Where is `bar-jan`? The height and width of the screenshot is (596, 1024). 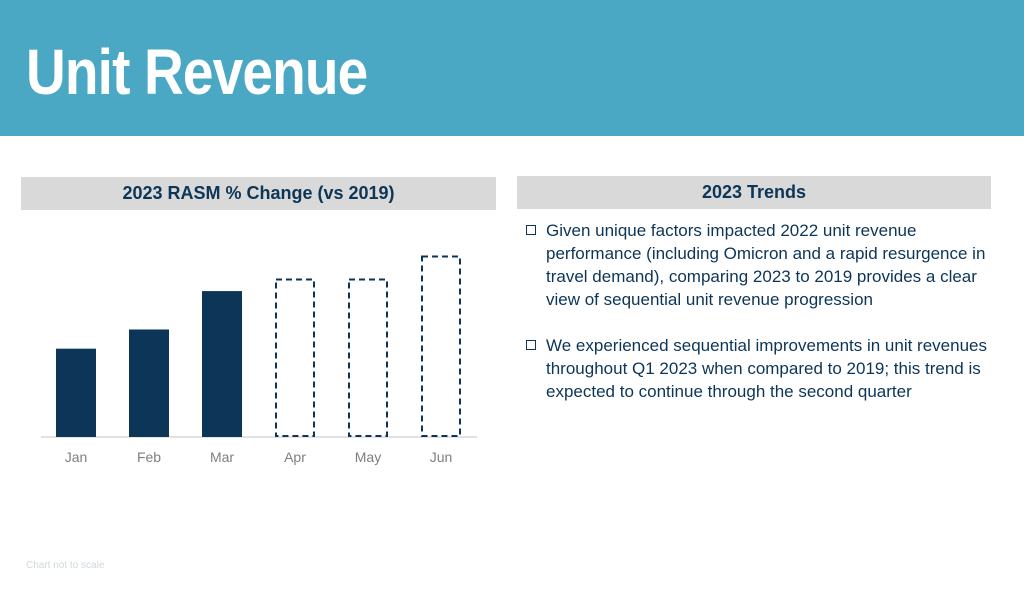
bar-jan is located at coordinates (76, 392).